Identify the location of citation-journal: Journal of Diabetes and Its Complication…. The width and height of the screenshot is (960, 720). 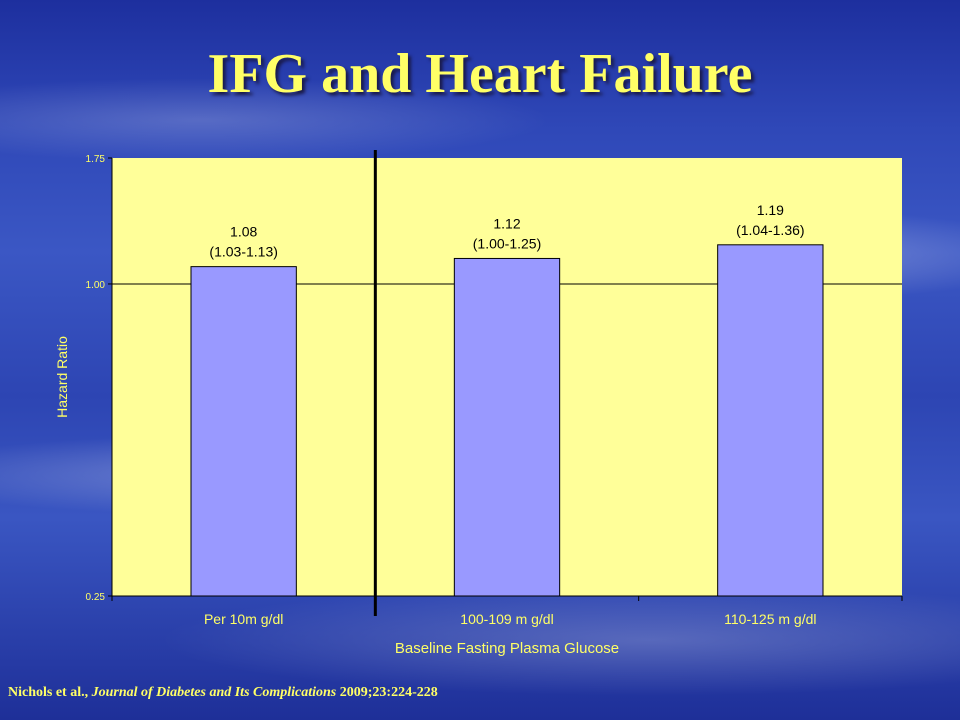
(214, 692).